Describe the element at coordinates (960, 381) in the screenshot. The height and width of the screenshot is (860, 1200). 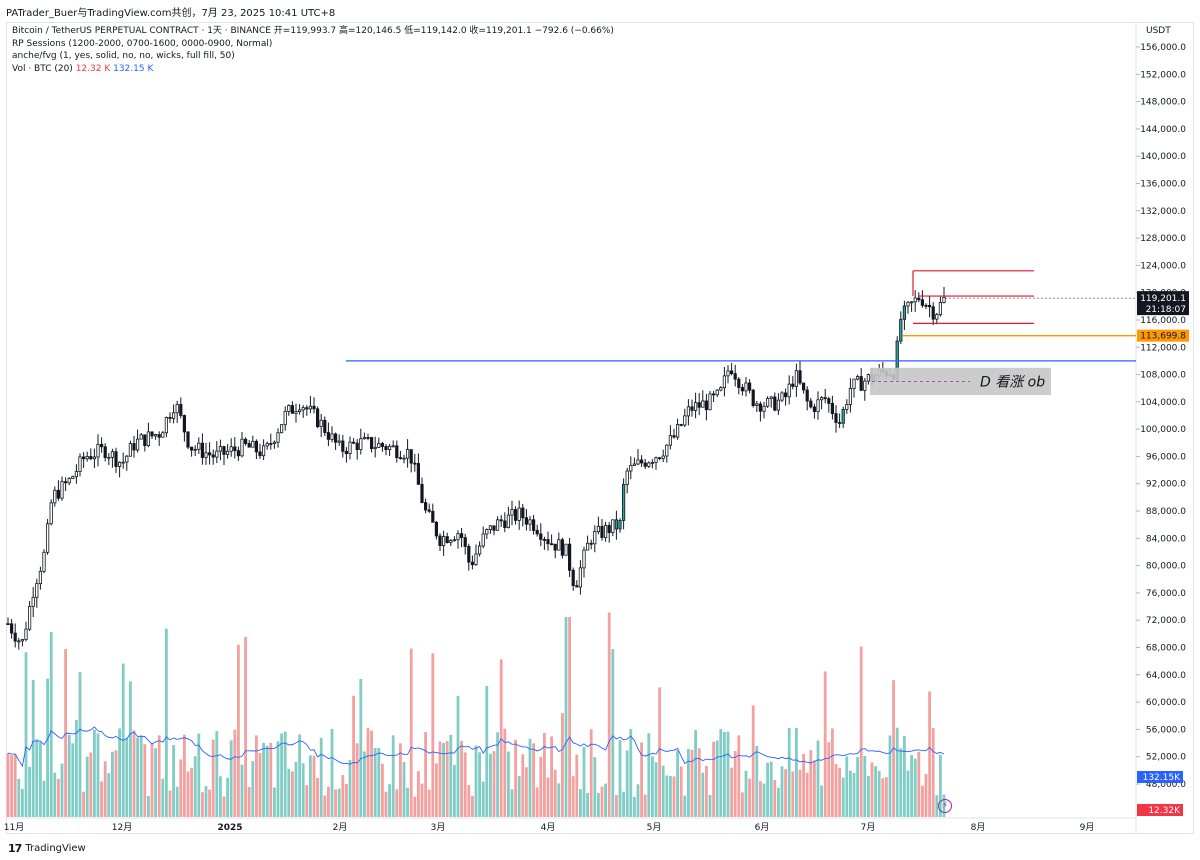
I see `ob-zone-box` at that location.